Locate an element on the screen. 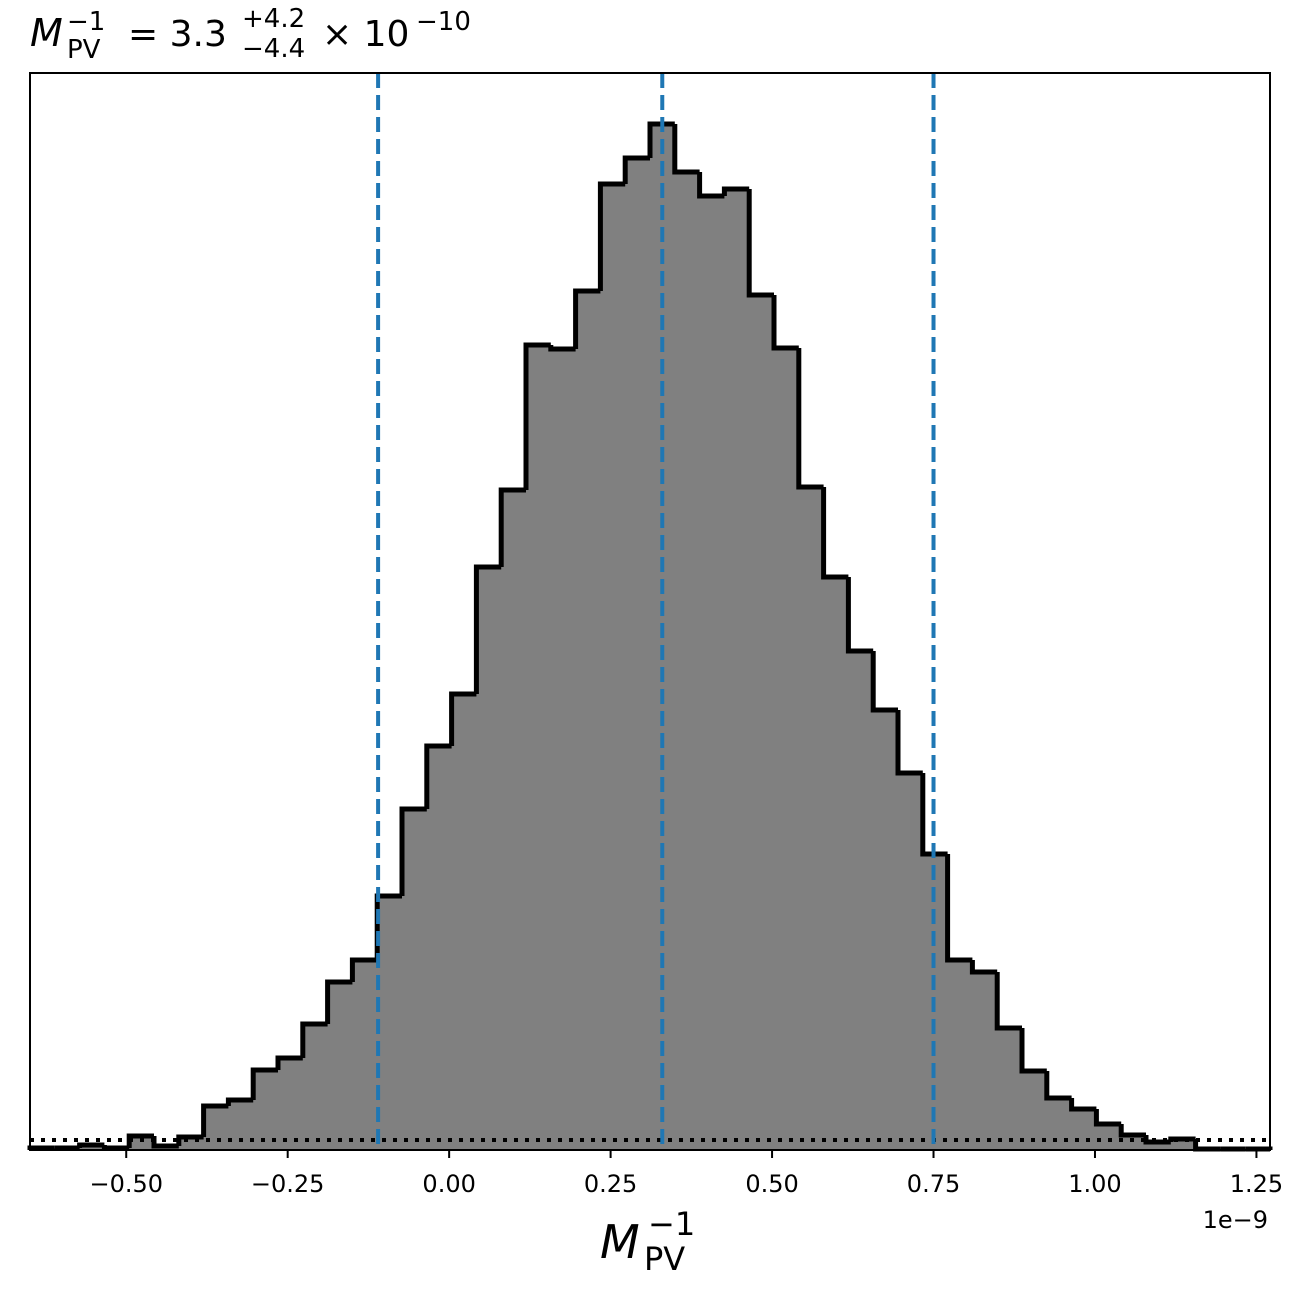 This screenshot has width=1309, height=1293. title-times: × 10 is located at coordinates (365, 34).